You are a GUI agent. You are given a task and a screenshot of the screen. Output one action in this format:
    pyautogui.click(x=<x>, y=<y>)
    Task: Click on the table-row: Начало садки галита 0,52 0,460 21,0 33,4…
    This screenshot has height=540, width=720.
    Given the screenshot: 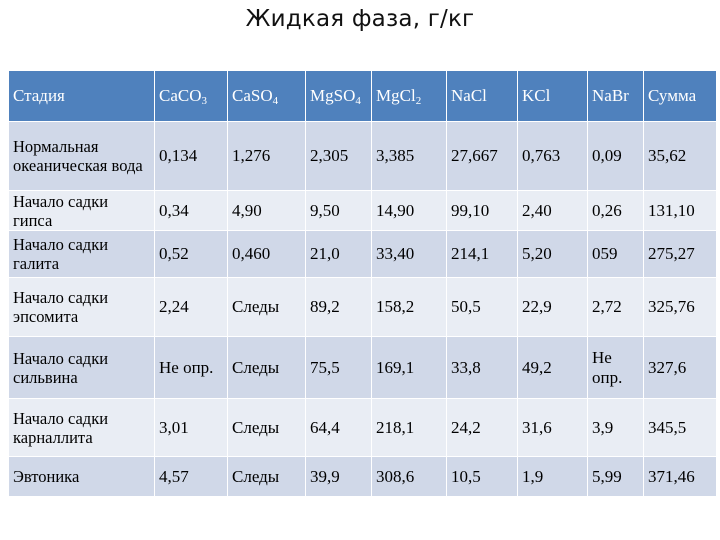 What is the action you would take?
    pyautogui.click(x=362, y=254)
    